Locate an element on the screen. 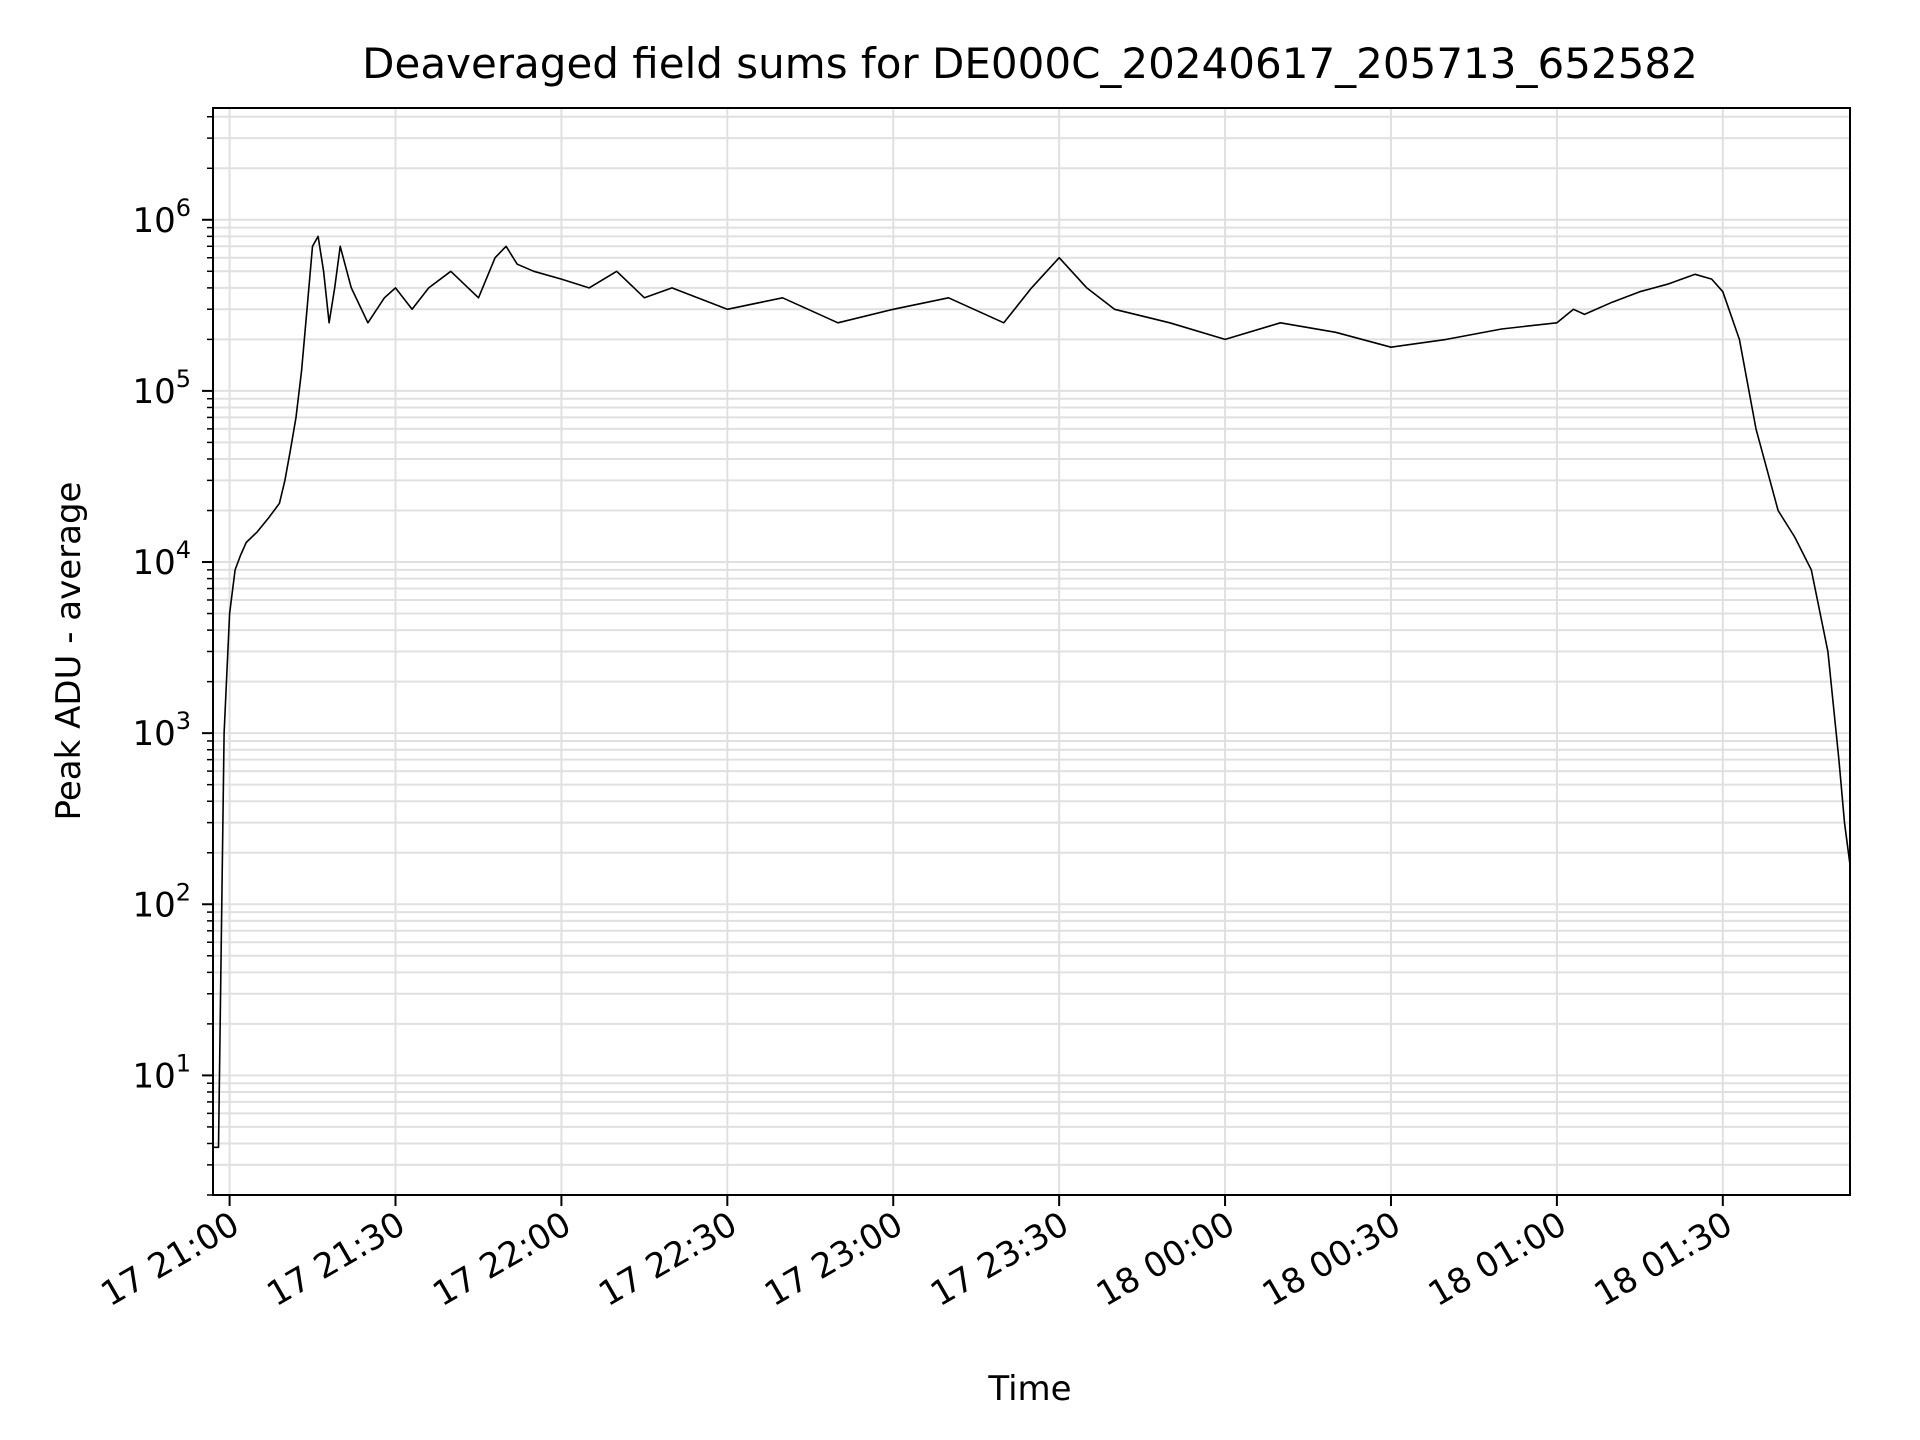 The image size is (1920, 1440). y-axis-label: Peak ADU - average is located at coordinates (69, 651).